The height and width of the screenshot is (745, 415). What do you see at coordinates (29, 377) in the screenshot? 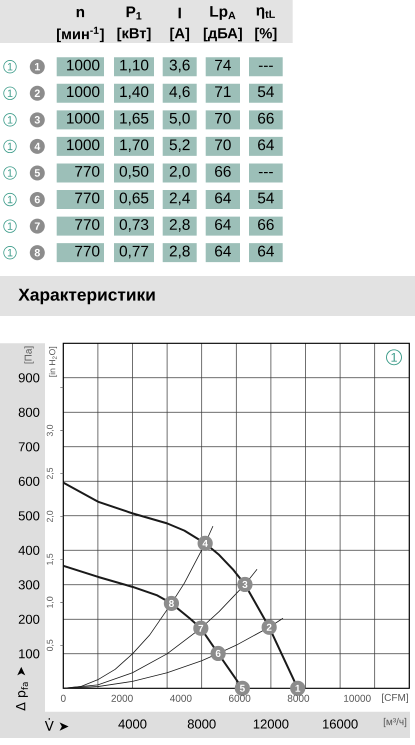
I see `y-tick-label: 900` at bounding box center [29, 377].